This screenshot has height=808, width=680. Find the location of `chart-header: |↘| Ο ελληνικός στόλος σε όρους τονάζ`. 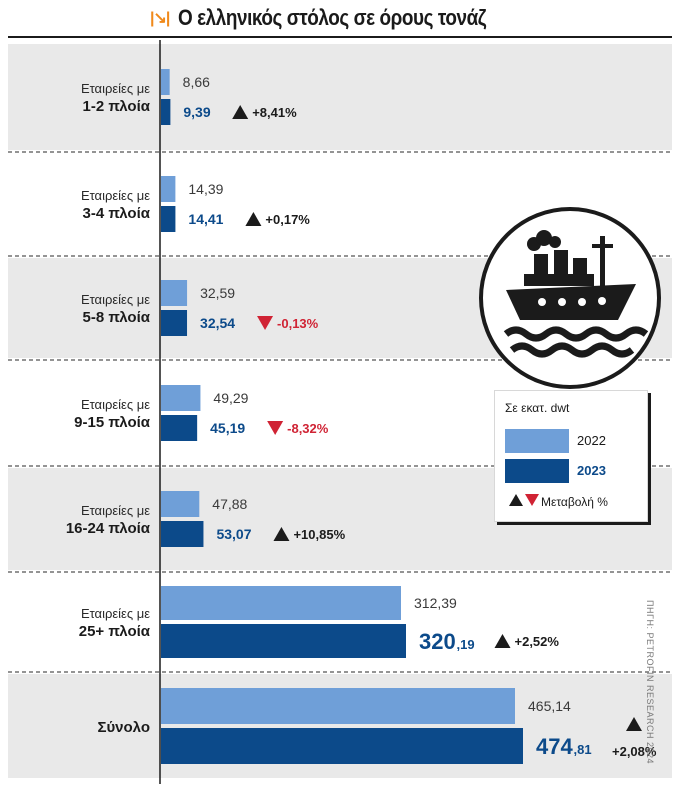

chart-header: |↘| Ο ελληνικός στόλος σε όρους τονάζ is located at coordinates (340, 18).